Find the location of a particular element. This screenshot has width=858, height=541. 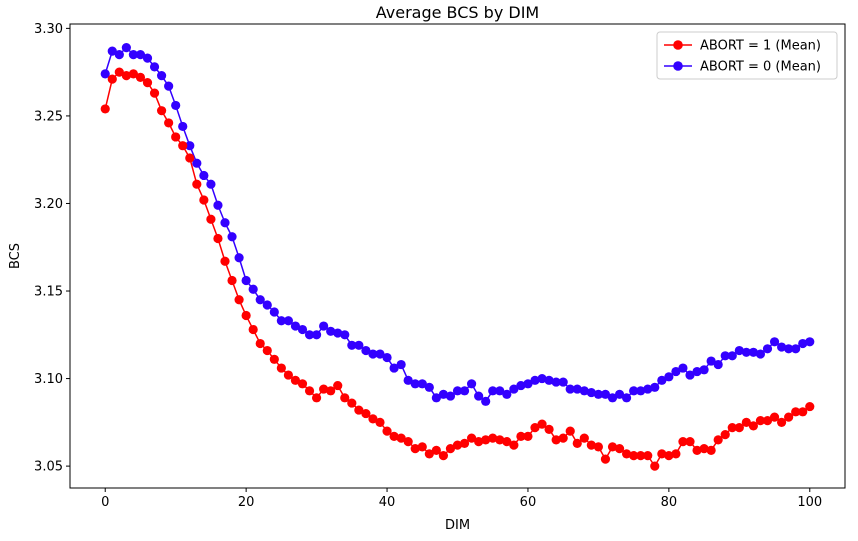

y-tick-label: 3.25 is located at coordinates (48, 116).